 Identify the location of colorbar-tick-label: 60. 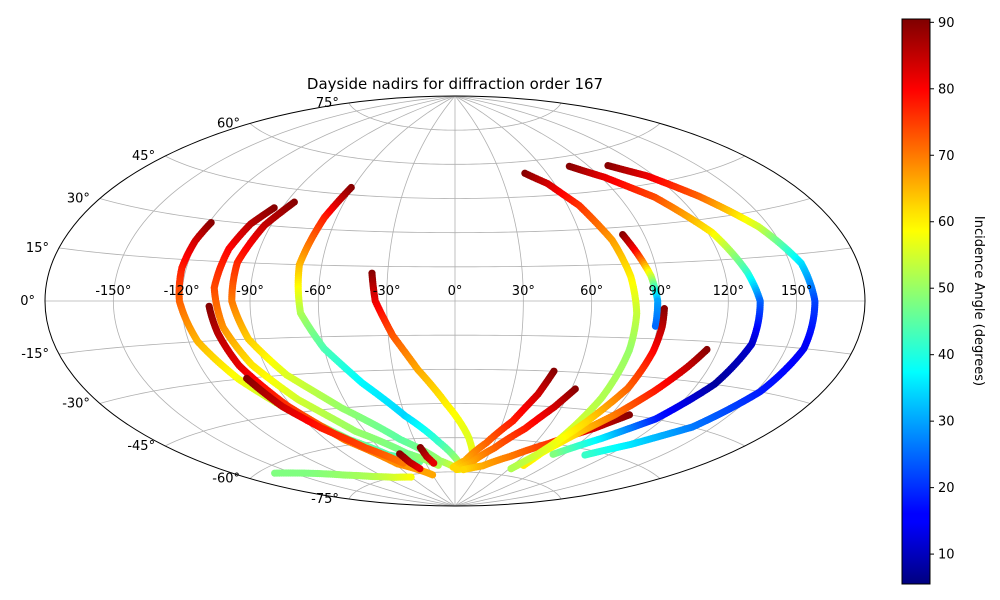
(946, 222).